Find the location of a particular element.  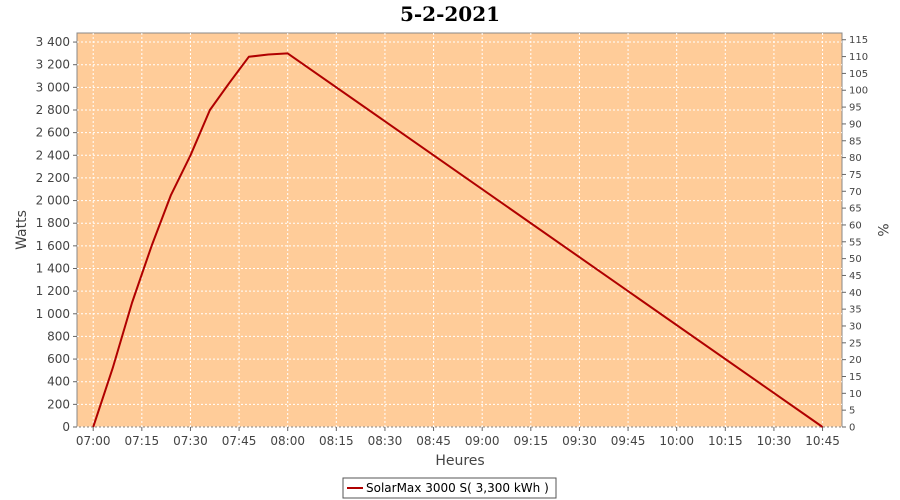

y-tick-label: 3 000 is located at coordinates (53, 87).